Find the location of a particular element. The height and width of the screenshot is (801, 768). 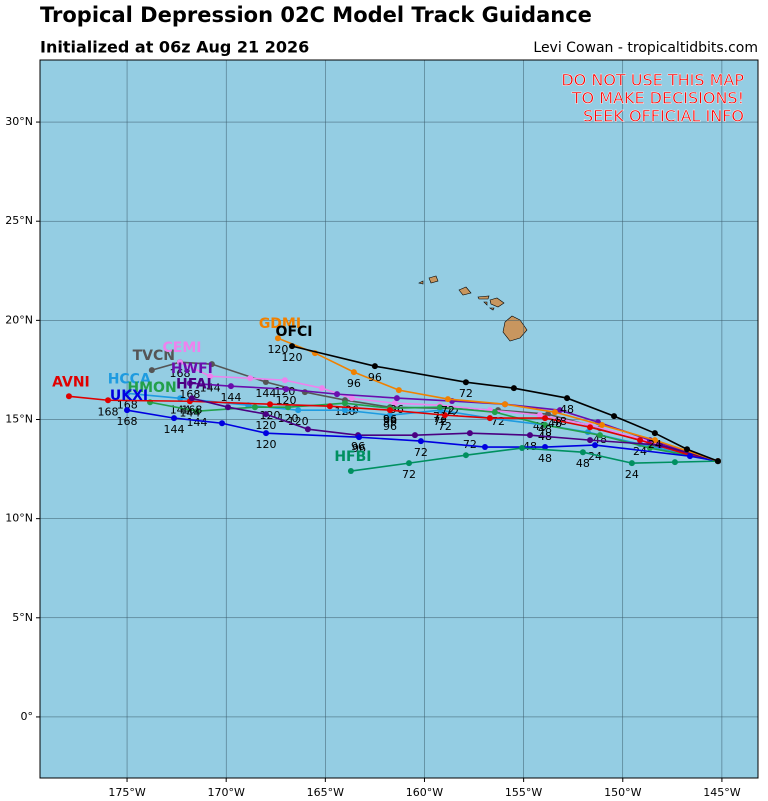

y-tick-label: 5°N is located at coordinates (22, 617).